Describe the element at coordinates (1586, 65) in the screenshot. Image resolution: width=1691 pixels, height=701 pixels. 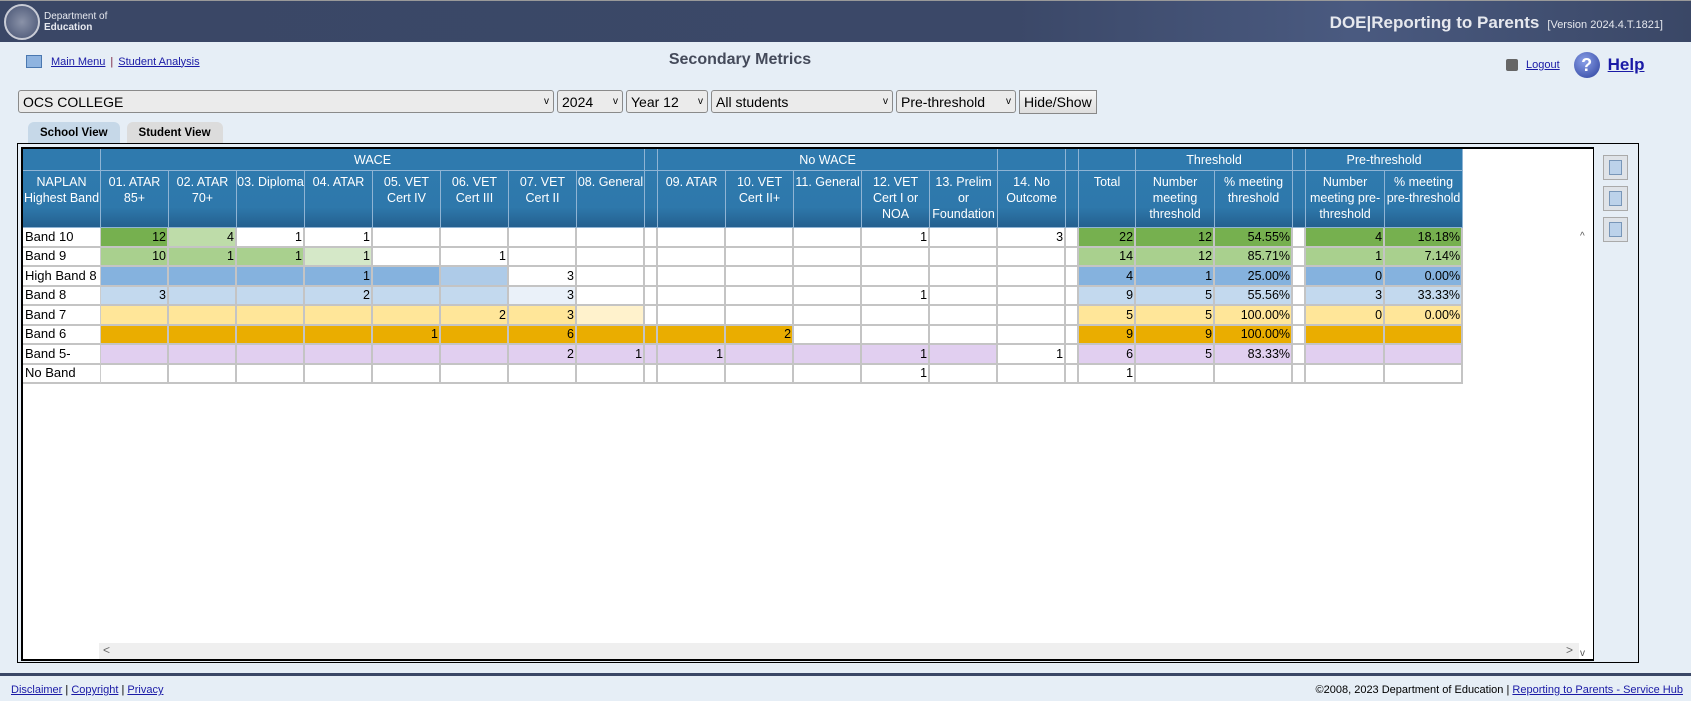
I see `help-icon: ?` at that location.